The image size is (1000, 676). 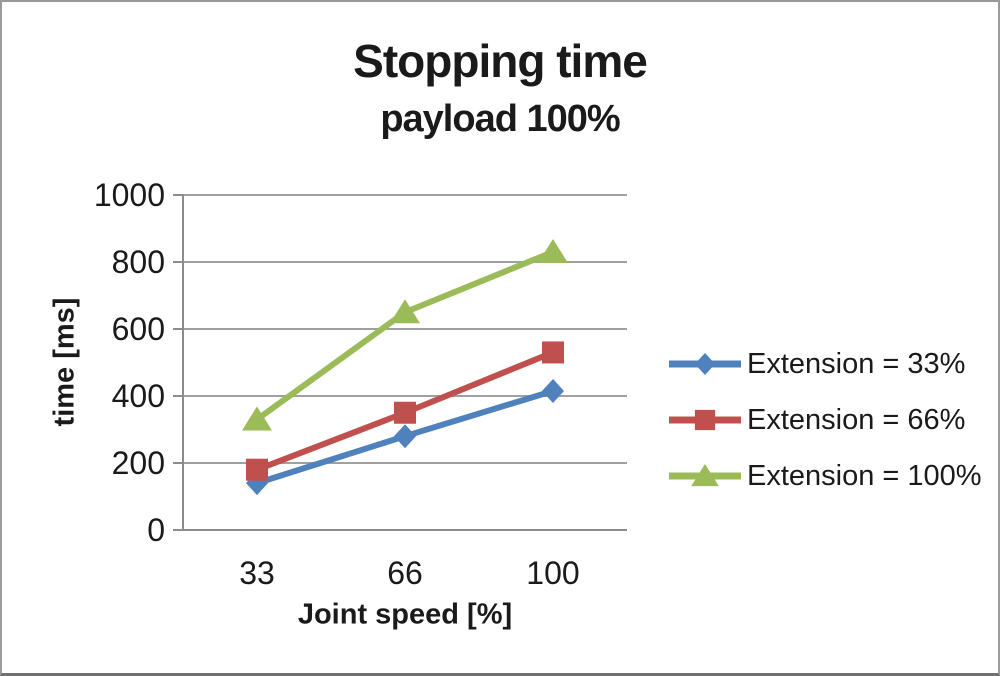 What do you see at coordinates (856, 419) in the screenshot?
I see `legend-label: Extension = 66%` at bounding box center [856, 419].